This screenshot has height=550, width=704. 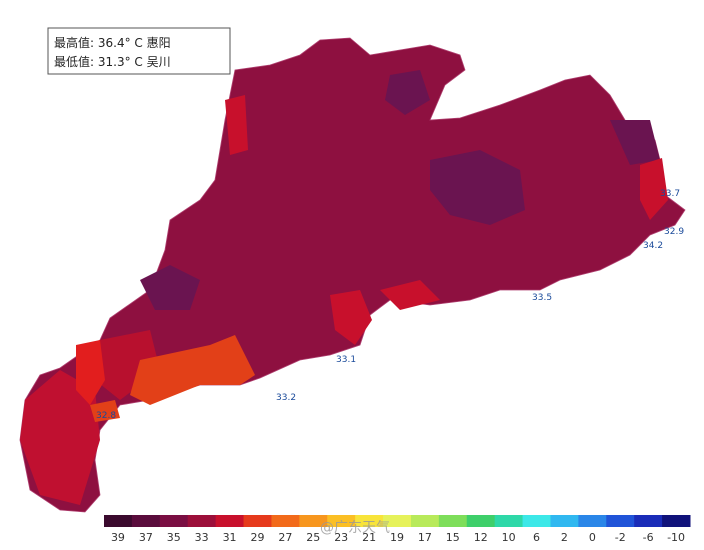 What do you see at coordinates (174, 537) in the screenshot?
I see `legend-label: 35` at bounding box center [174, 537].